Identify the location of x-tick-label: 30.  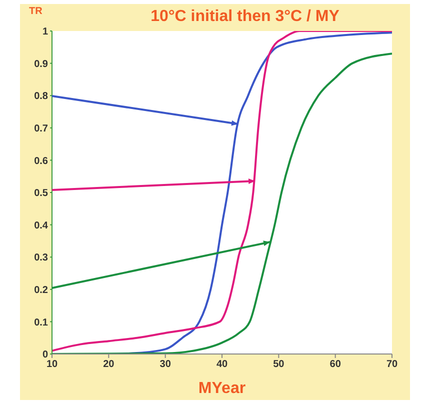
(166, 364).